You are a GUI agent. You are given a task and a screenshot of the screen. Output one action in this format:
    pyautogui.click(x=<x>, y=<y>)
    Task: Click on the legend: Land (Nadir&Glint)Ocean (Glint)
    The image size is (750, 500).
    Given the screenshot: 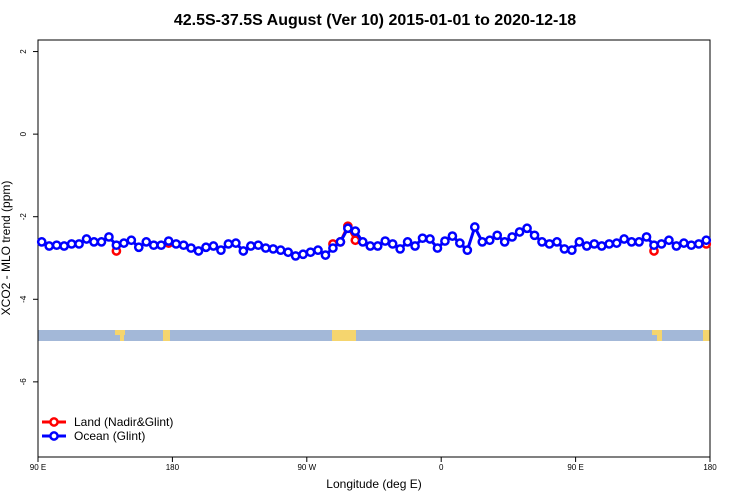 What is the action you would take?
    pyautogui.click(x=107, y=429)
    